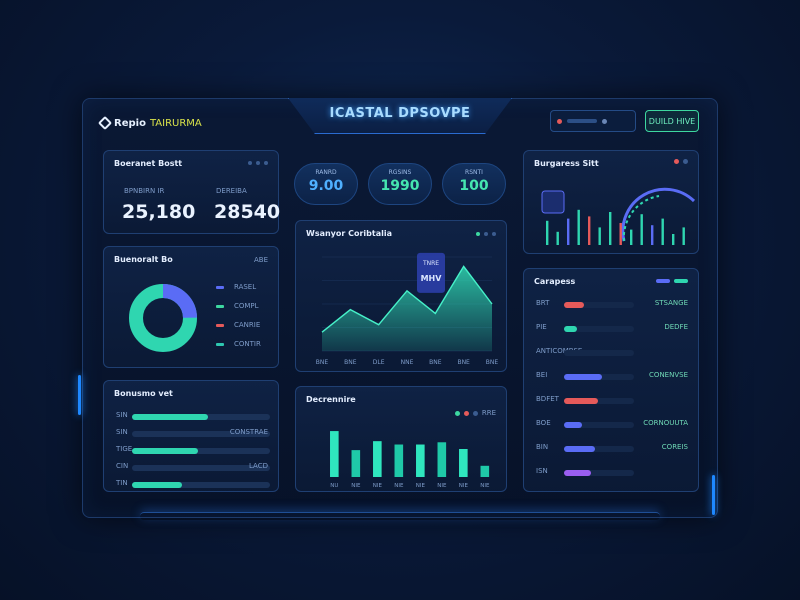  Describe the element at coordinates (124, 449) in the screenshot. I see `metrics-bar-label: TIGE` at that location.